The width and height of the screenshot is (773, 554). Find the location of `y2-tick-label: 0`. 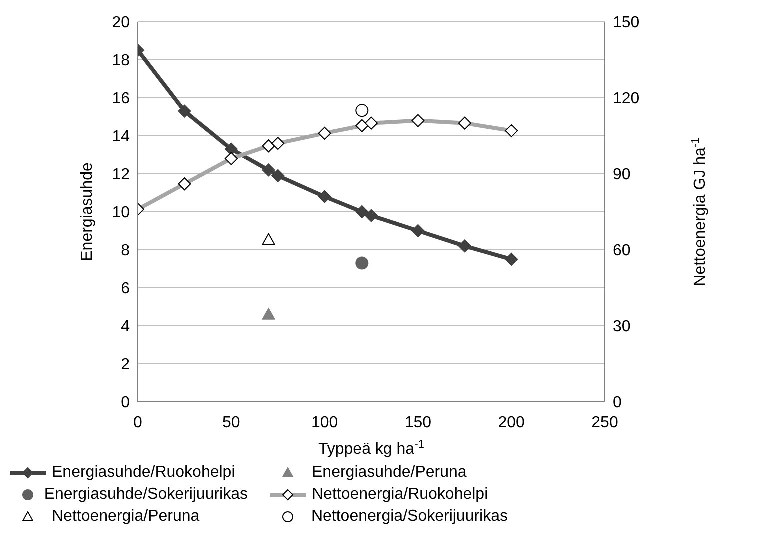

y2-tick-label: 0 is located at coordinates (617, 403).